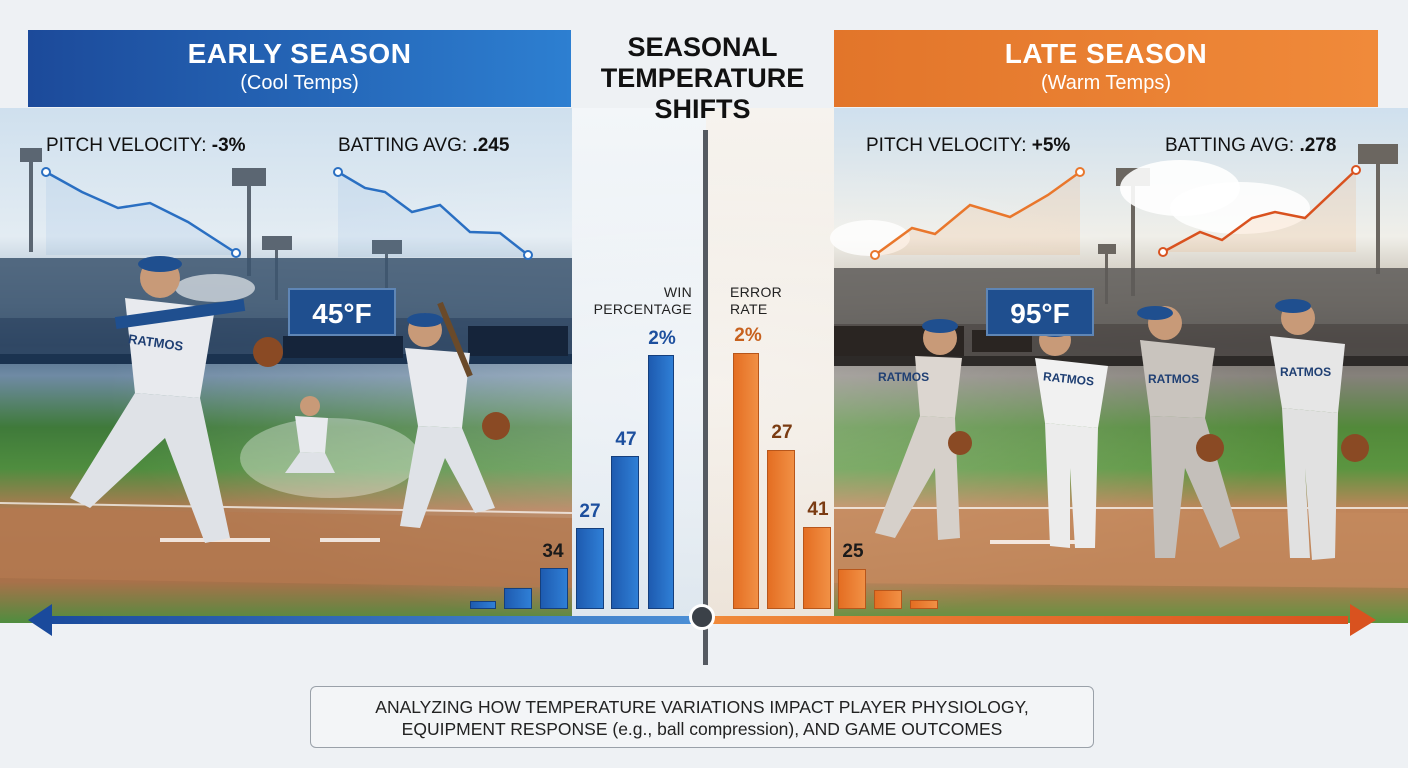  Describe the element at coordinates (433, 213) in the screenshot. I see `early-batting-trend-line` at that location.